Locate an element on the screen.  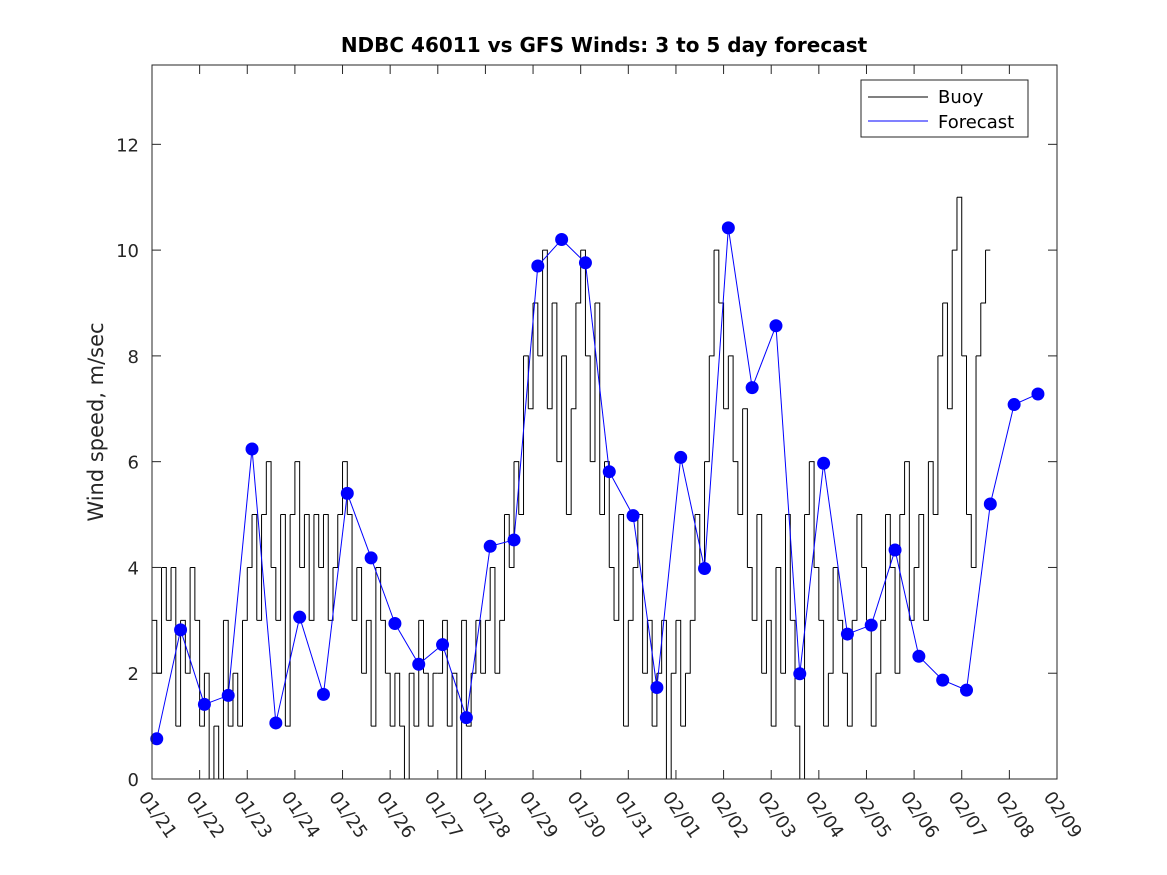
x-tick-label-2: 01/23 is located at coordinates (252, 815).